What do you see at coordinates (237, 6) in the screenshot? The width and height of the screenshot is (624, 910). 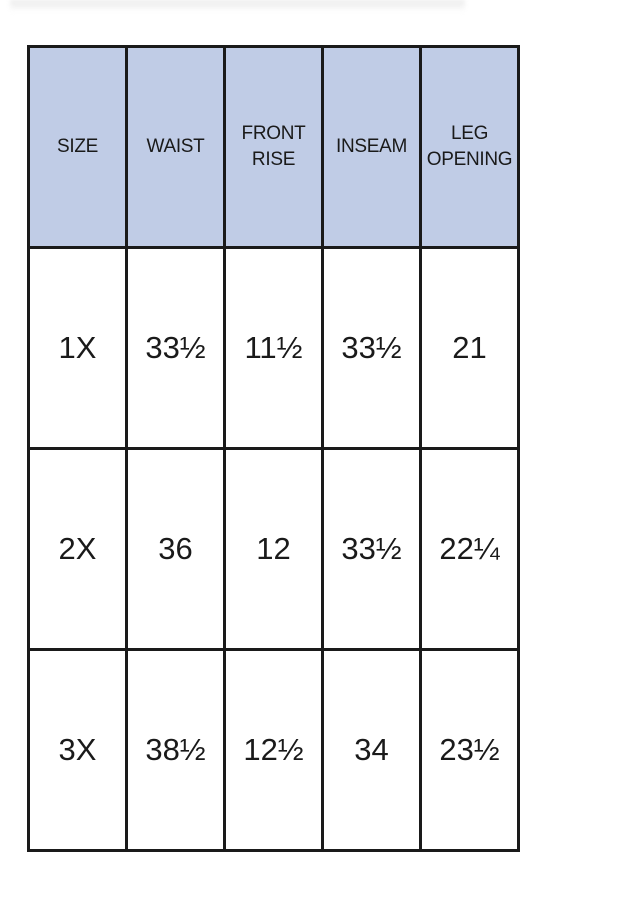 I see `blurred-top-strip` at bounding box center [237, 6].